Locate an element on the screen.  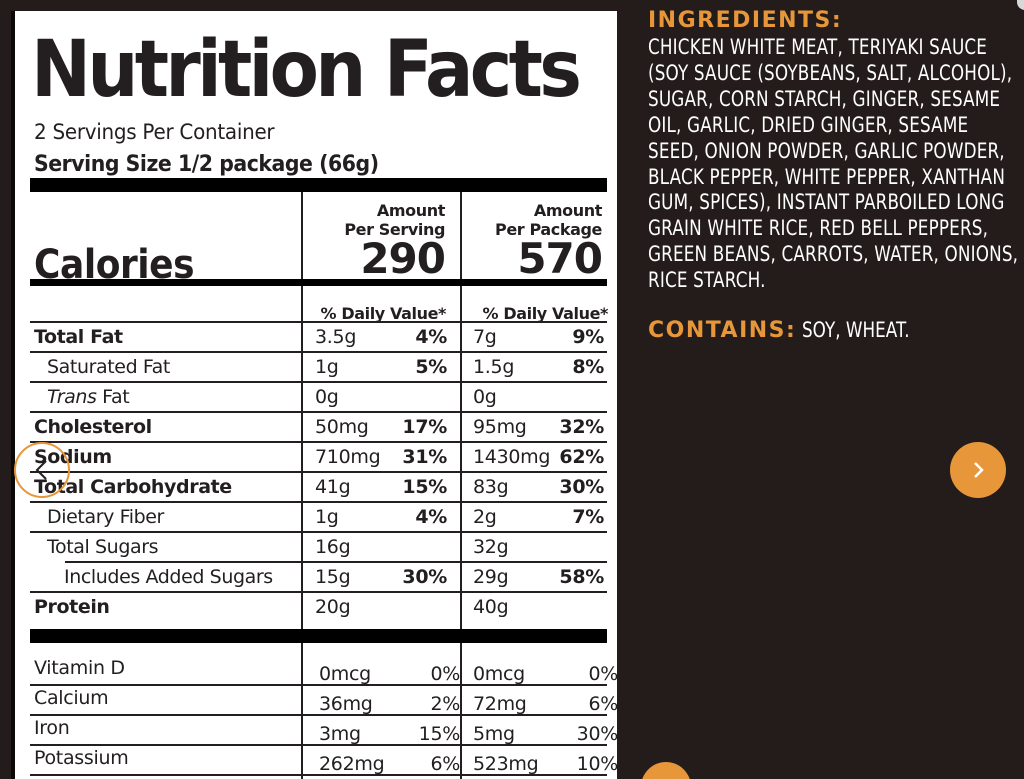
nutrient-name: Saturated Fat is located at coordinates (108, 367).